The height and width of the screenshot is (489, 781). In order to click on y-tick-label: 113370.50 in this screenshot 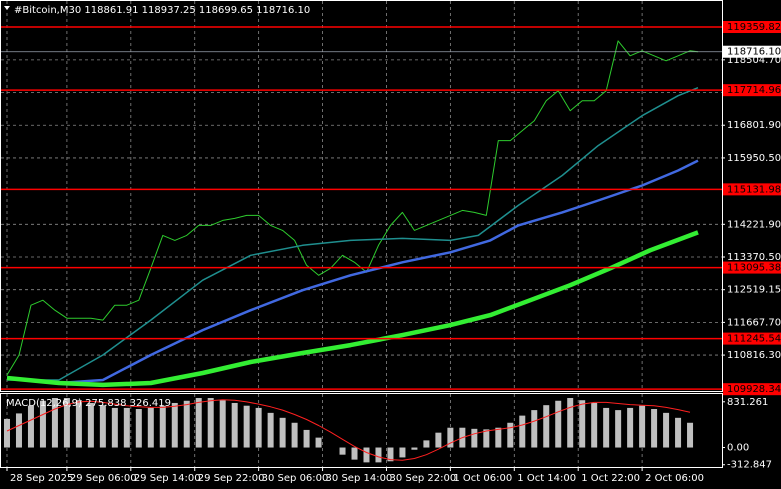, I will do `click(754, 257)`.